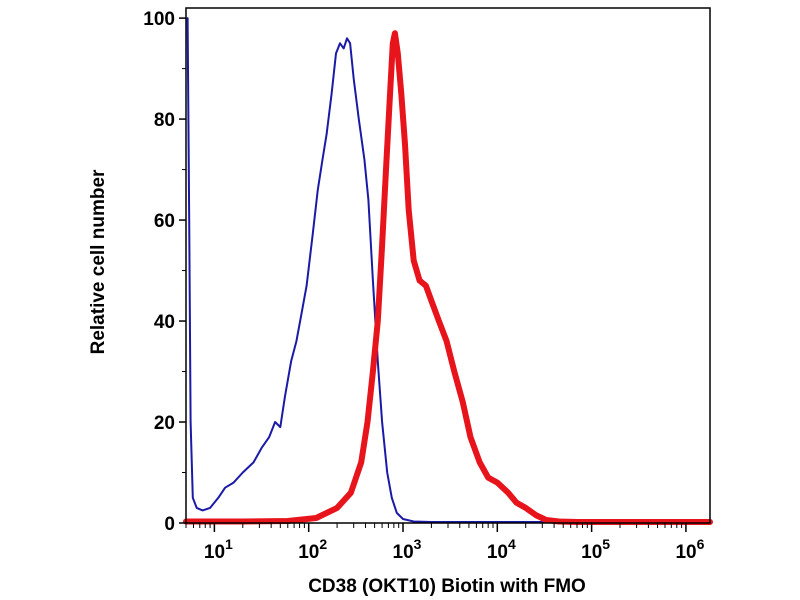 This screenshot has height=600, width=800. What do you see at coordinates (164, 423) in the screenshot?
I see `y-tick-label: 20` at bounding box center [164, 423].